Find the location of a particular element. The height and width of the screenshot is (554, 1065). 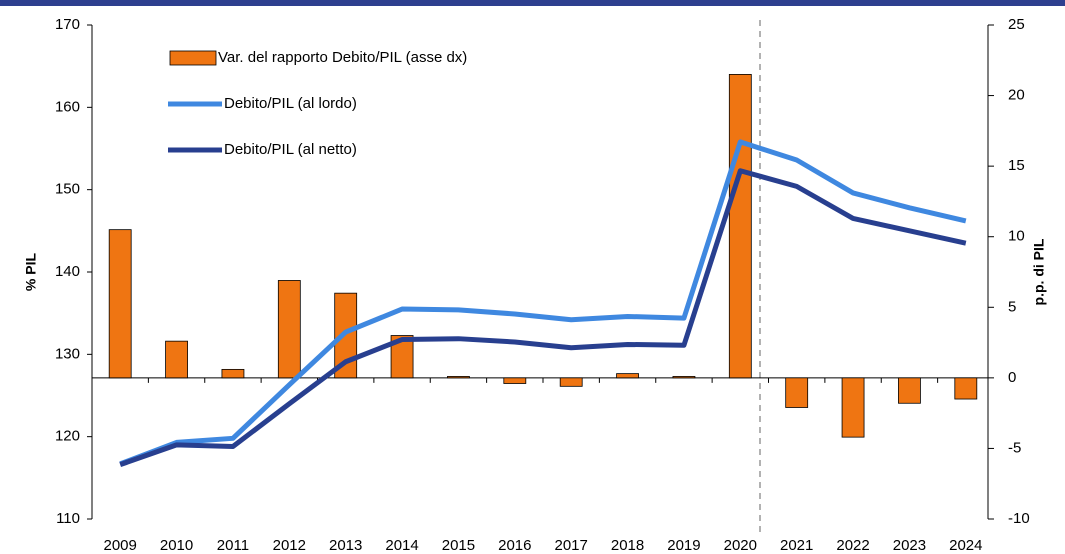

y2-tick-label: 5 is located at coordinates (1012, 306).